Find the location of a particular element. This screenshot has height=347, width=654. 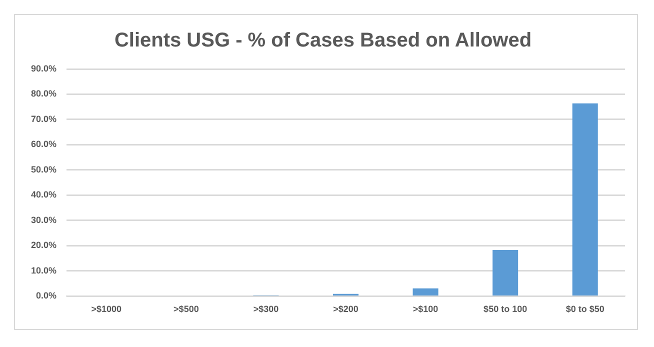

chart-title: Clients USG - % of Cases Based on Allowed is located at coordinates (323, 41).